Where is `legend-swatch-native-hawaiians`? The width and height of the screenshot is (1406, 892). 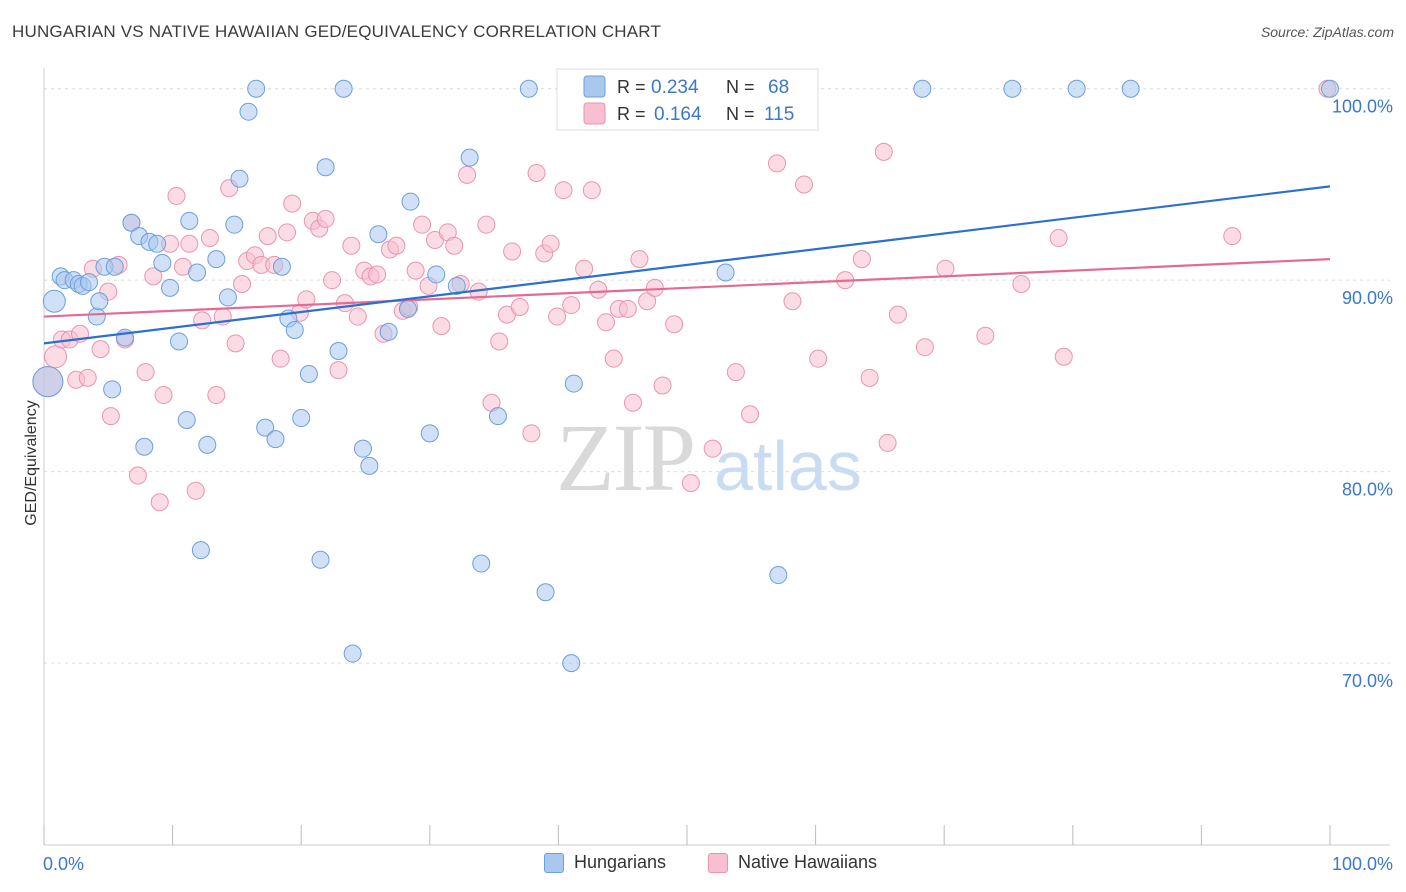 legend-swatch-native-hawaiians is located at coordinates (594, 113).